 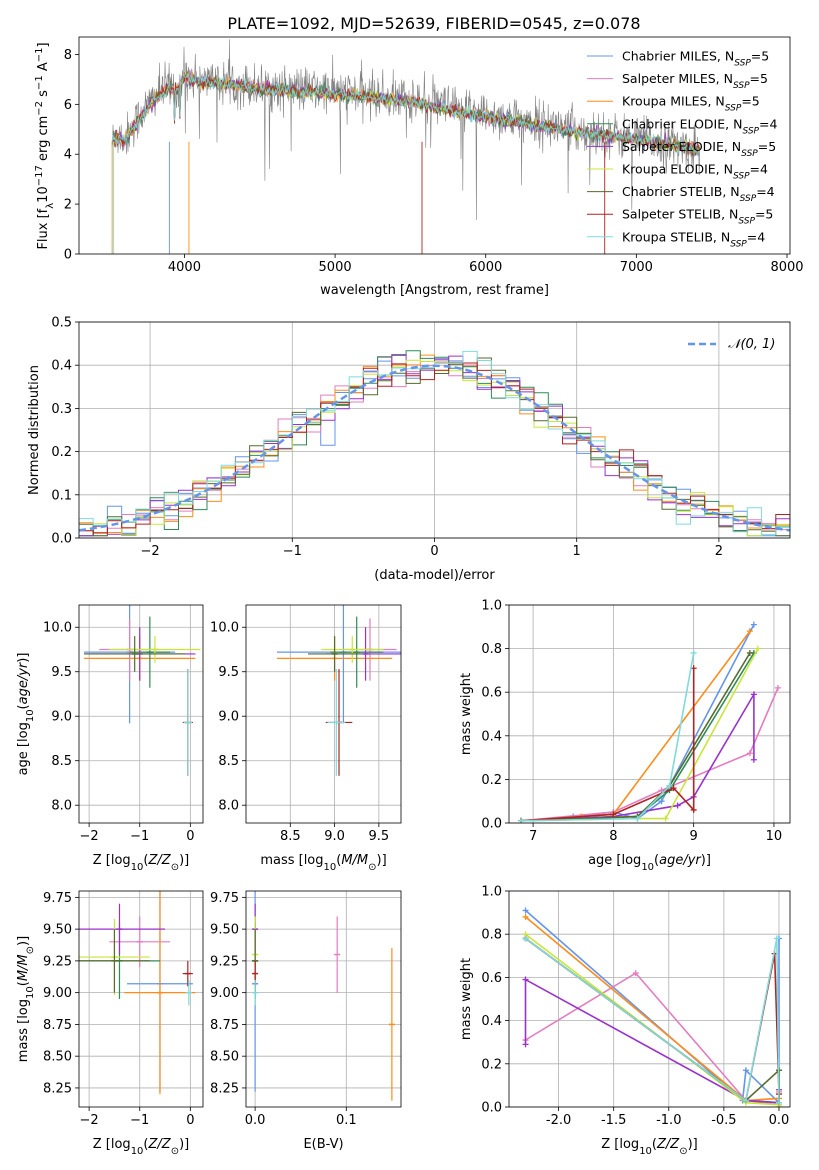 What do you see at coordinates (533, 836) in the screenshot?
I see `tick-label-x: 7` at bounding box center [533, 836].